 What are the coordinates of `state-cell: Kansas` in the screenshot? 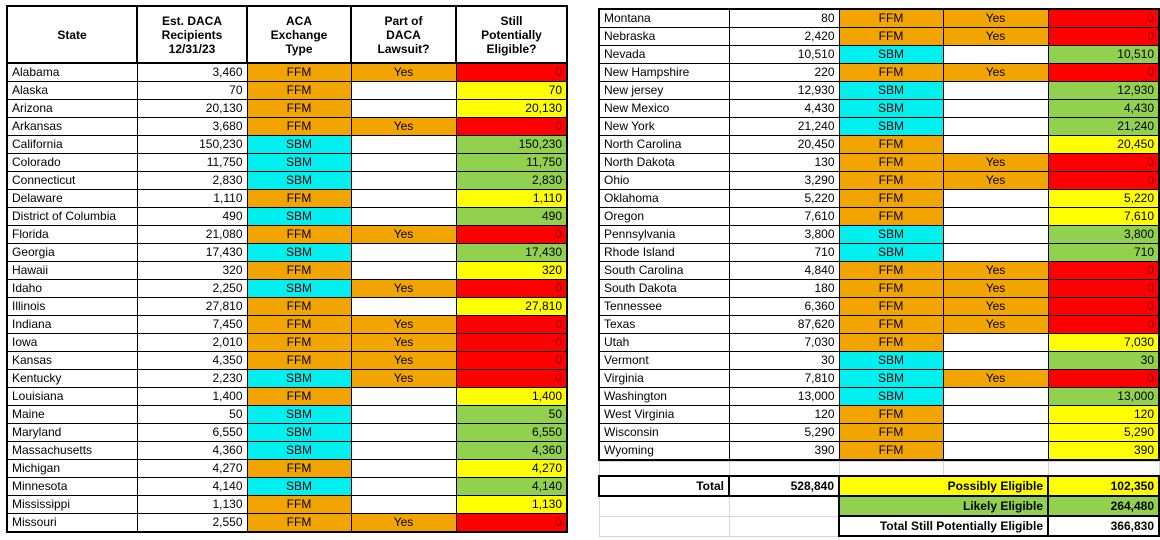 It's located at (72, 360).